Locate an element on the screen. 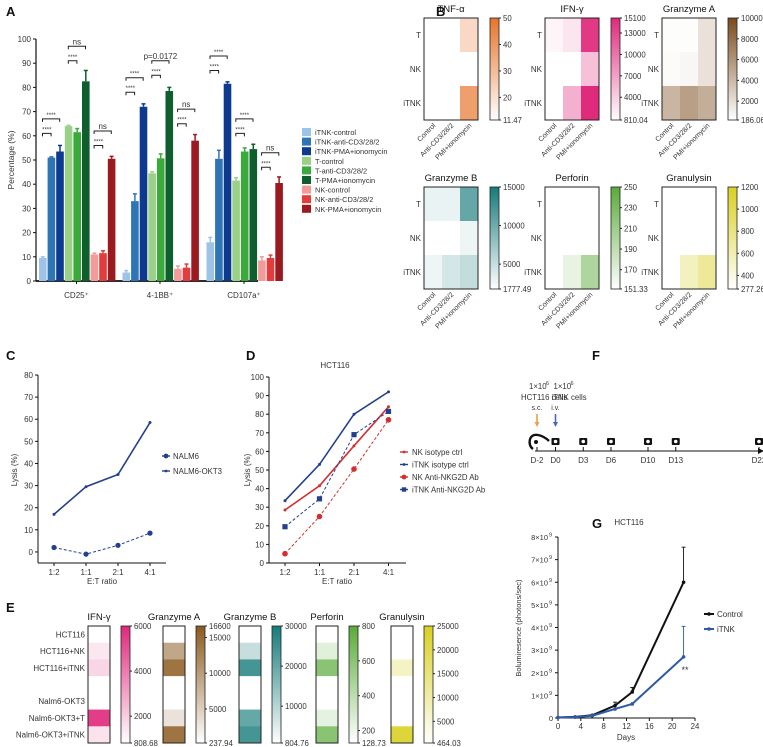  x-tick-label: CD25⁺ is located at coordinates (76, 295).